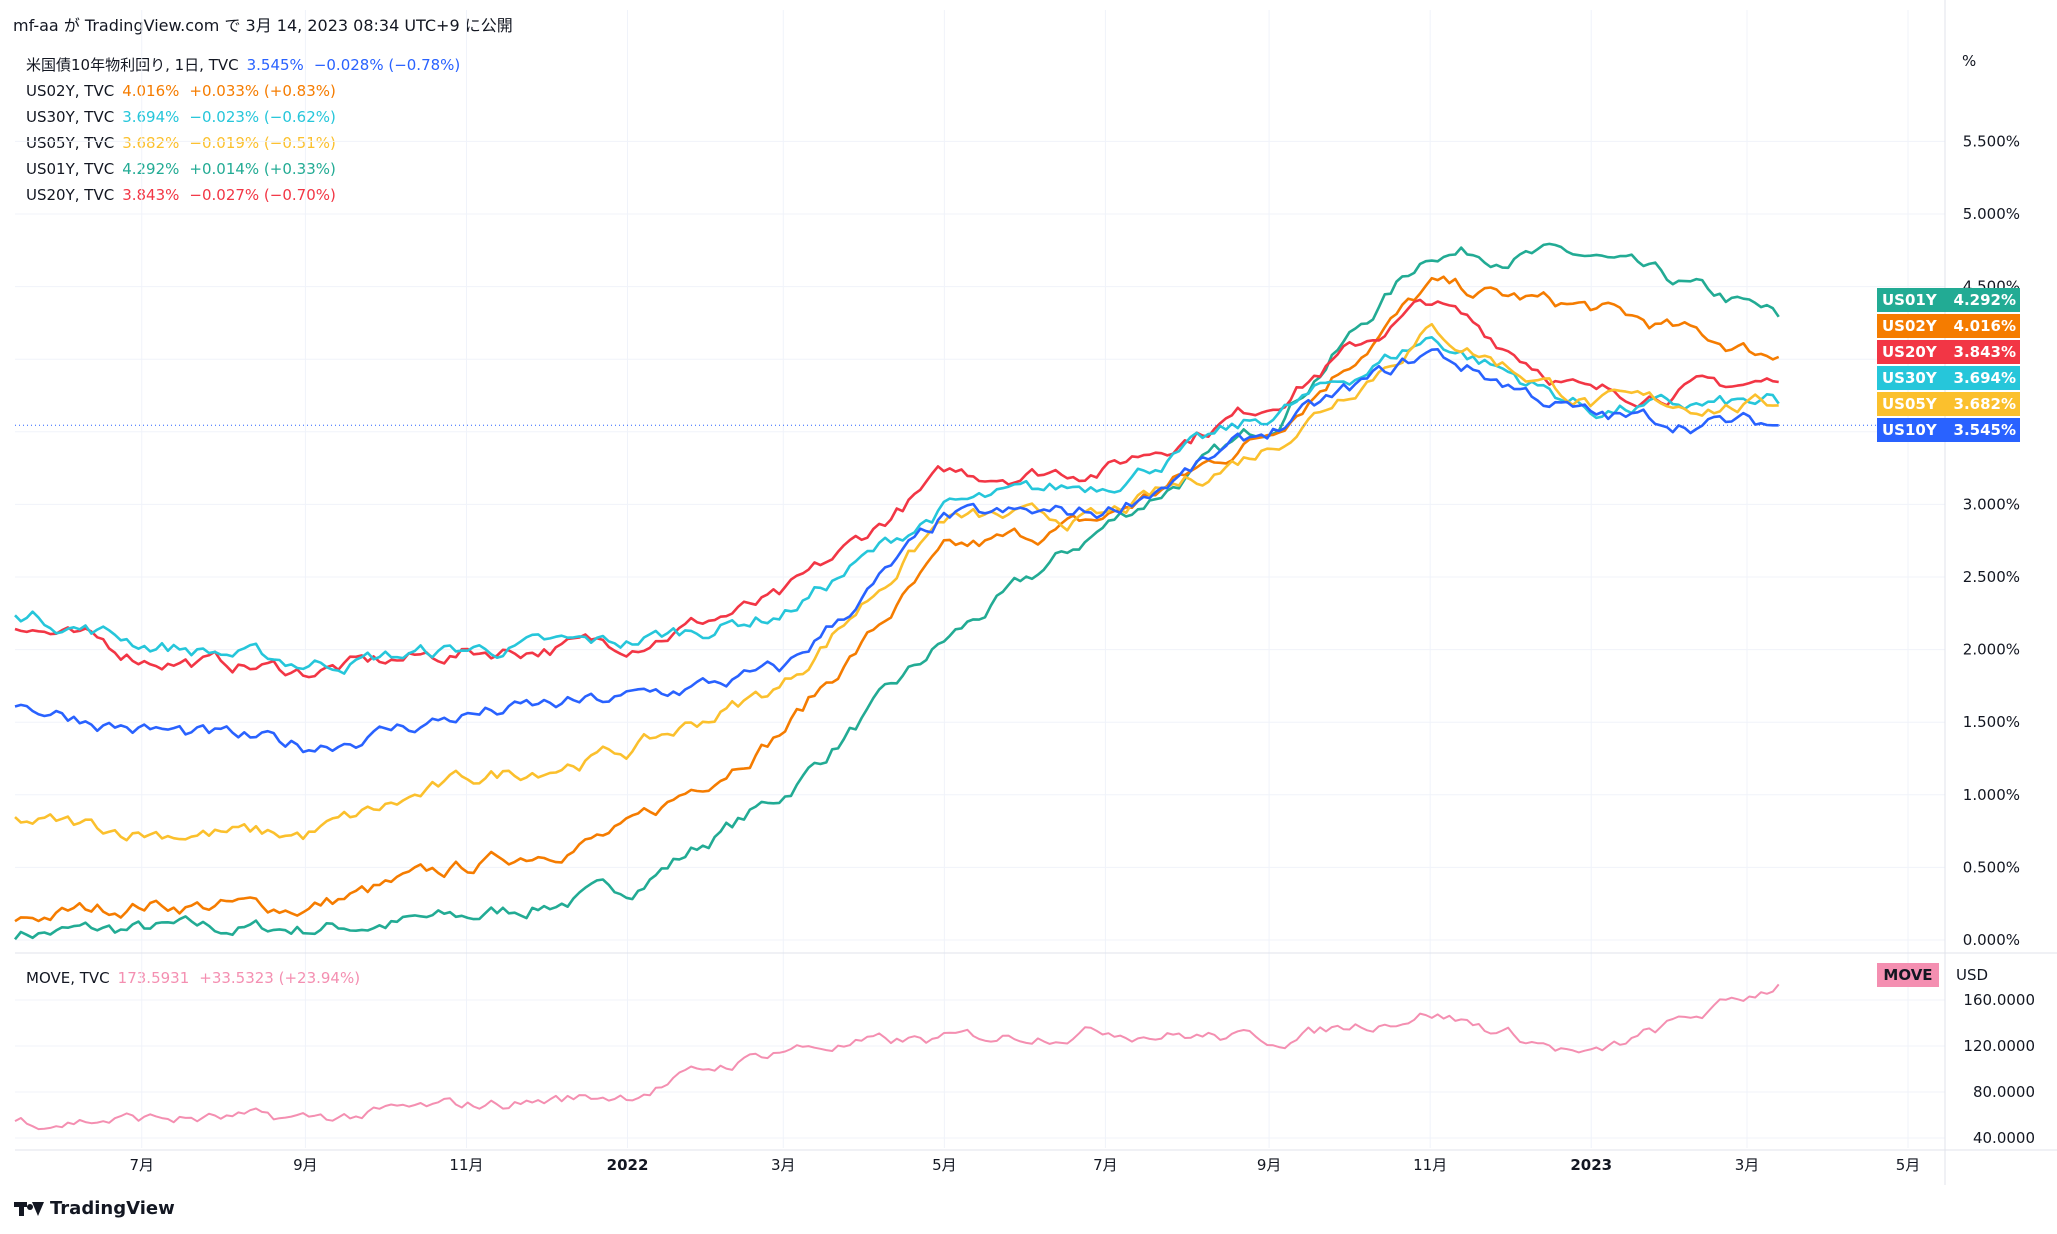  Describe the element at coordinates (1991, 722) in the screenshot. I see `y-tick-label: 1.500%` at that location.